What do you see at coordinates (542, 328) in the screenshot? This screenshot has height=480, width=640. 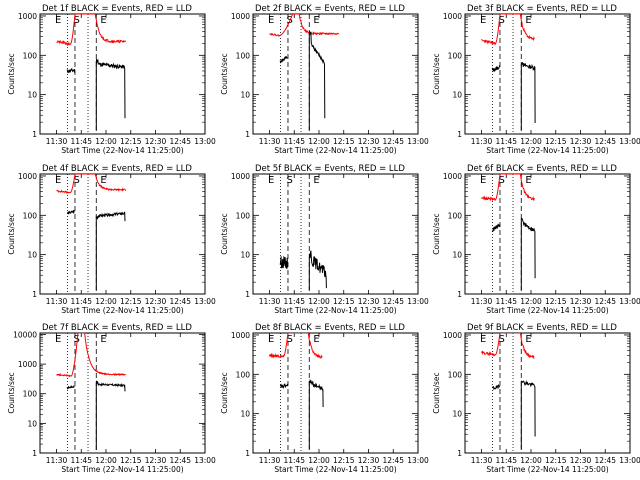 I see `panel-title: Det 9f BLACK = Events, RED = LLD` at bounding box center [542, 328].